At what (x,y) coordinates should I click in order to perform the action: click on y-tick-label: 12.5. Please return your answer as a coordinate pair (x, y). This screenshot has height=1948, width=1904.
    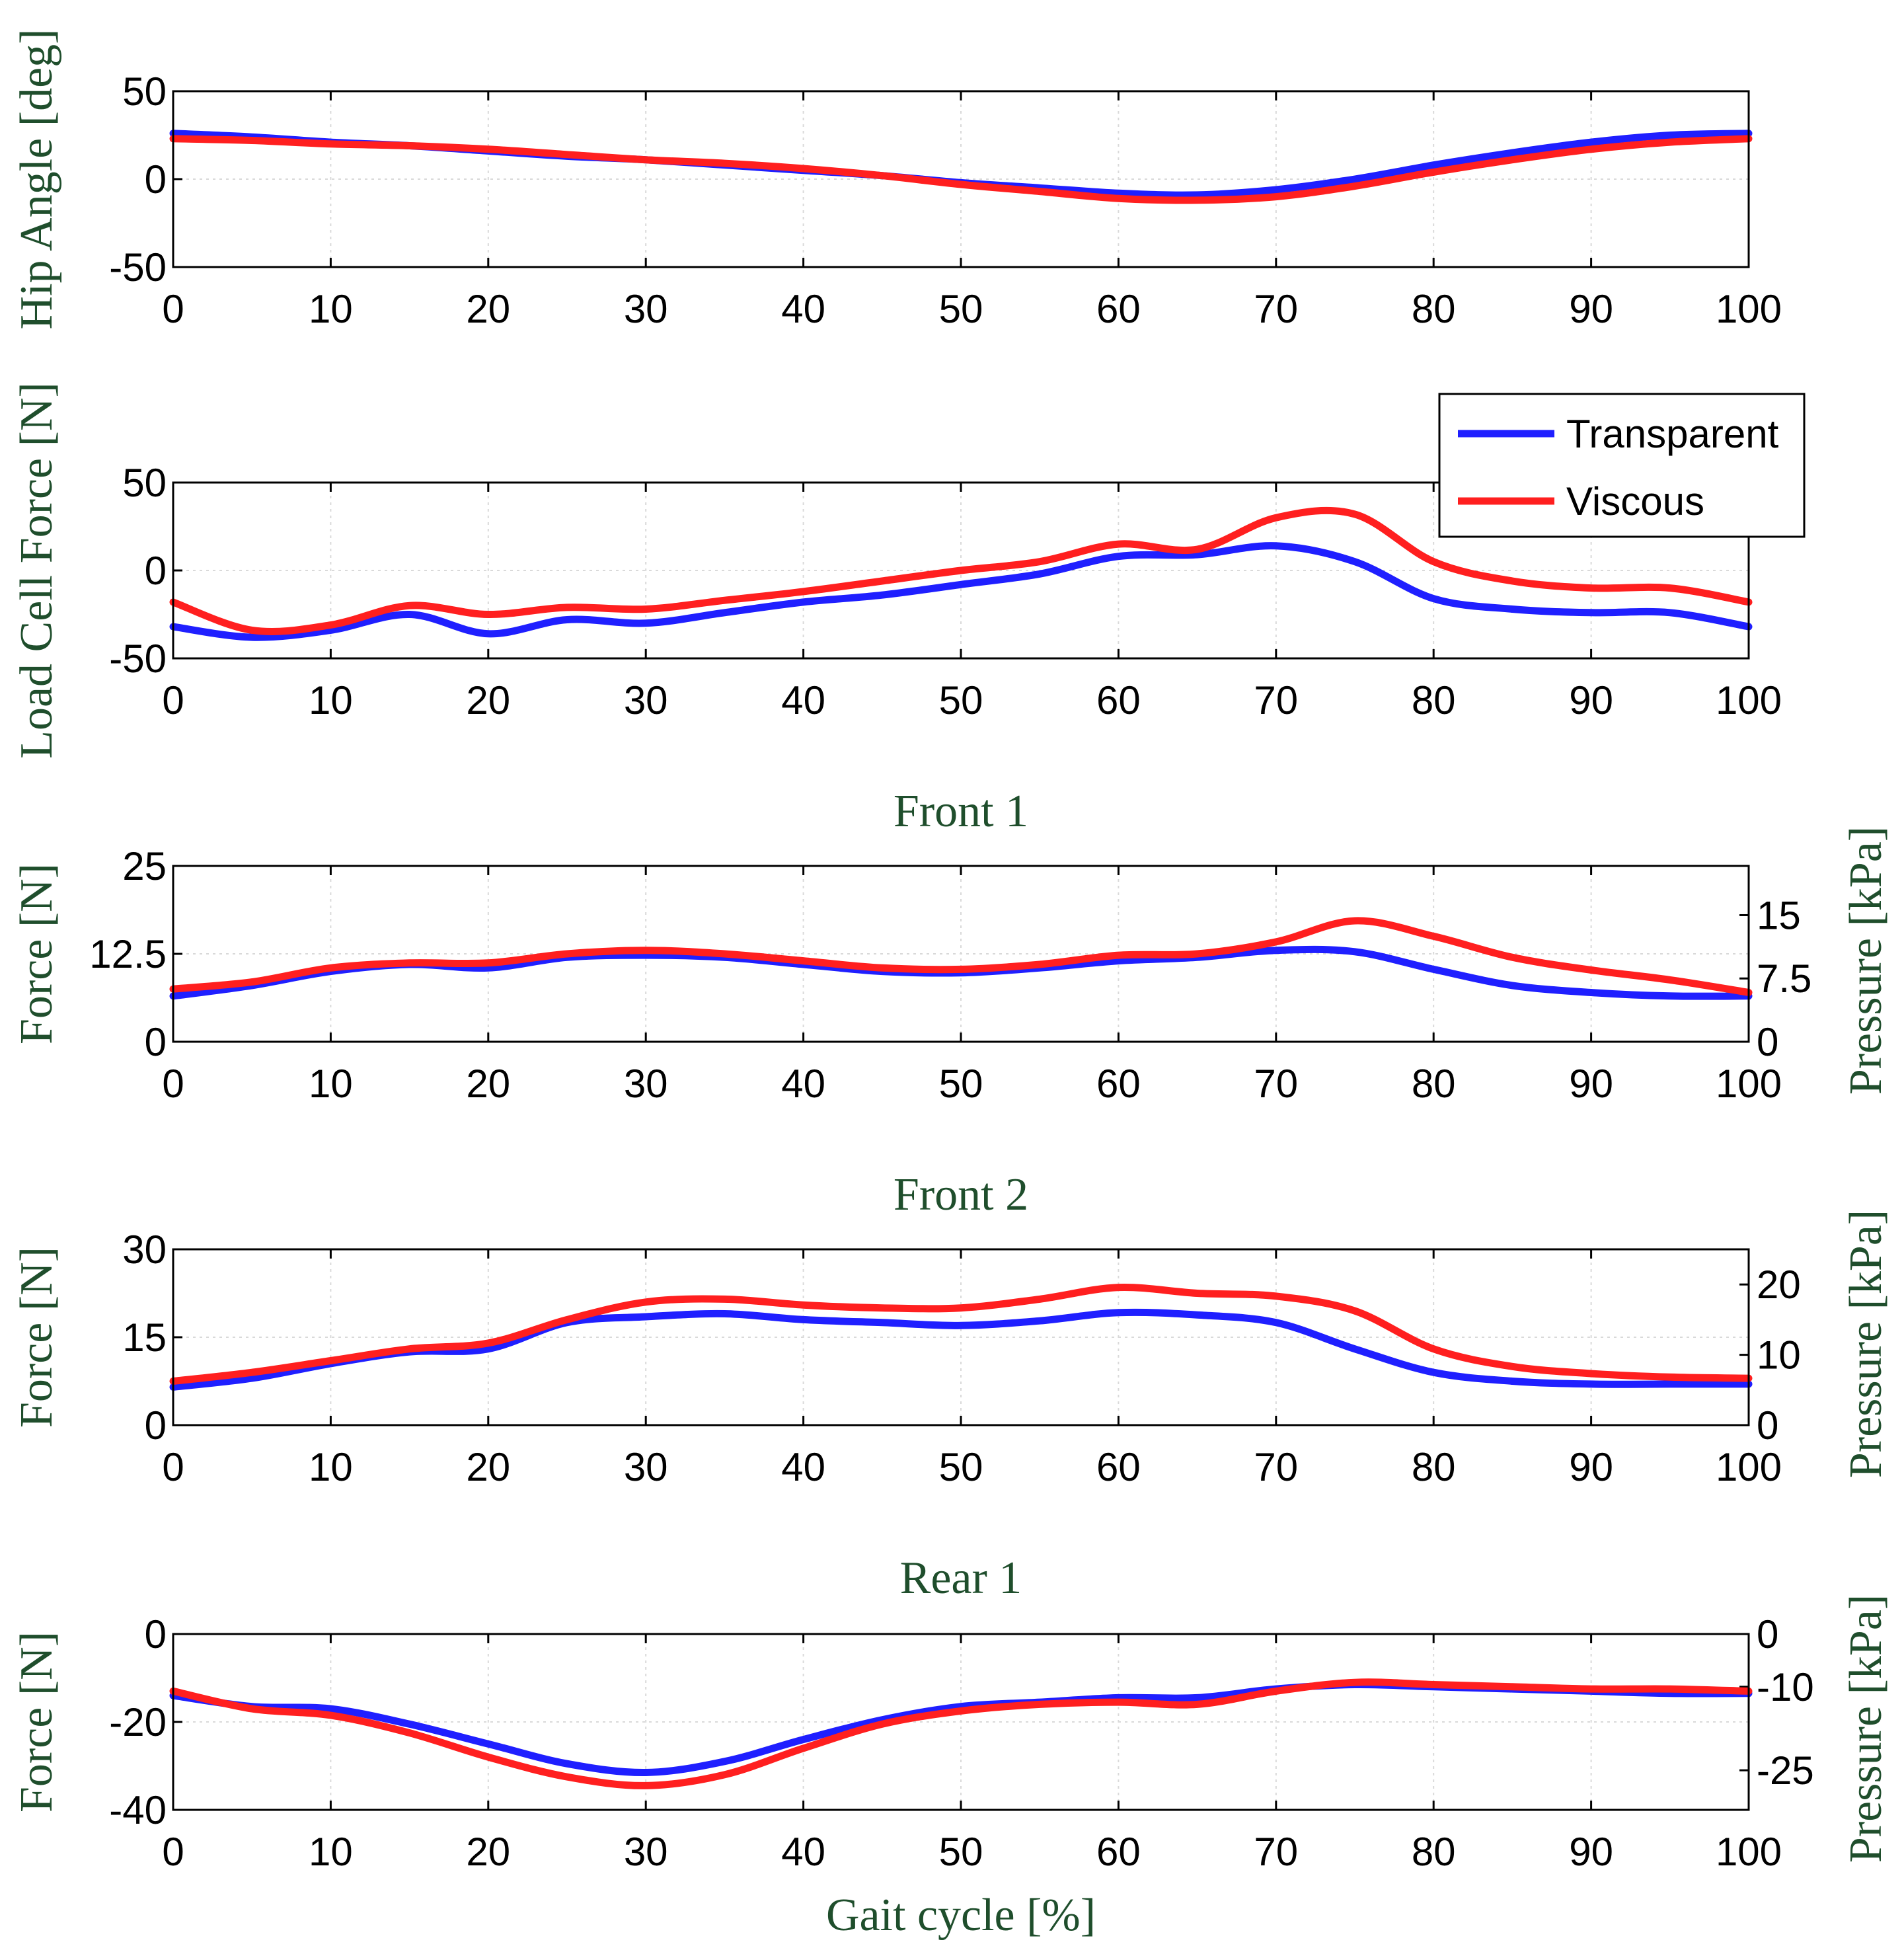
    Looking at the image, I should click on (128, 954).